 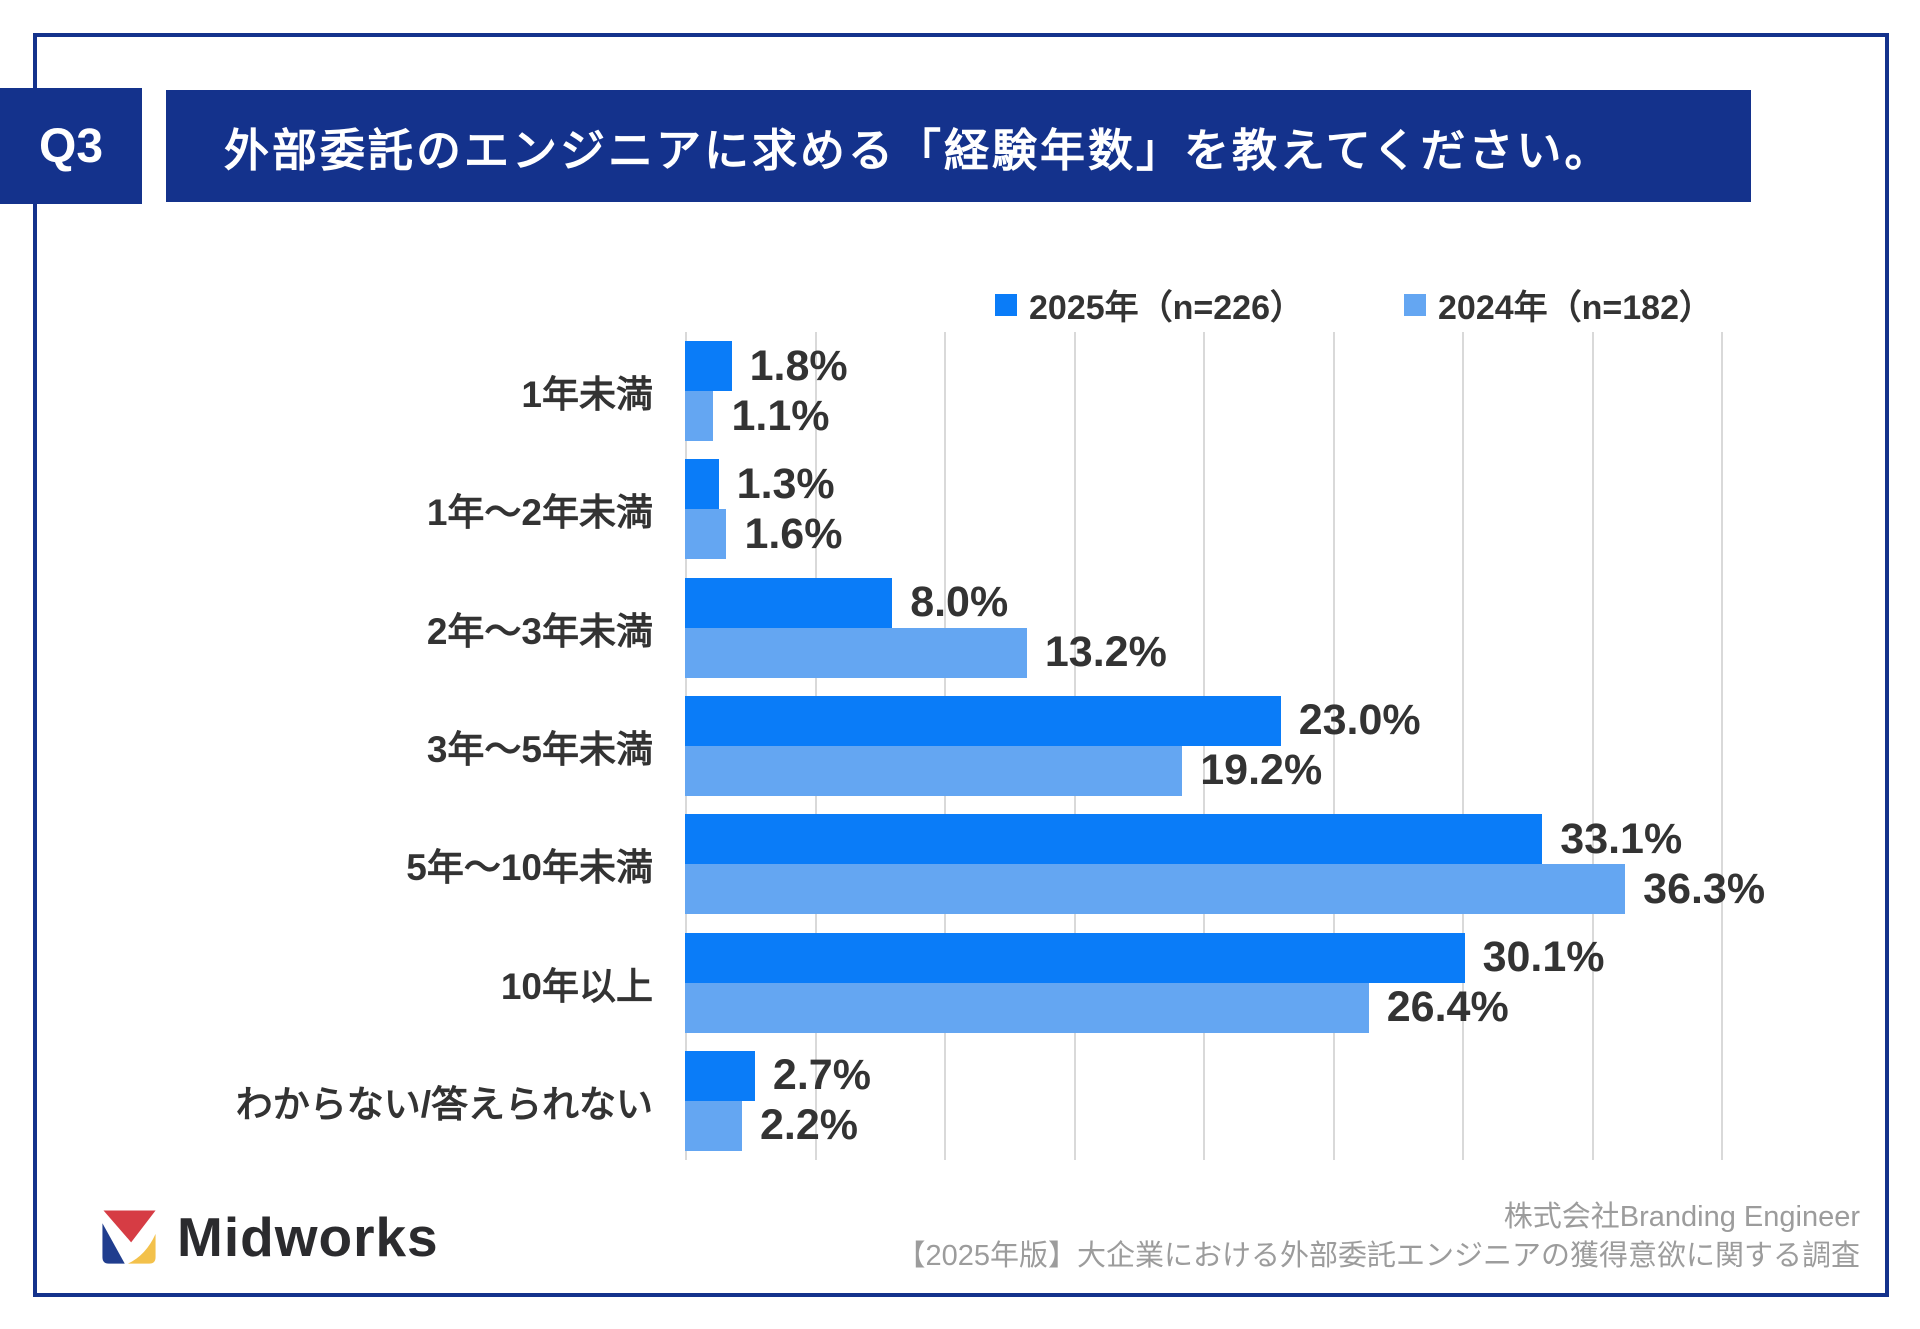 I want to click on value-label-2025: 8.0%, so click(x=959, y=602).